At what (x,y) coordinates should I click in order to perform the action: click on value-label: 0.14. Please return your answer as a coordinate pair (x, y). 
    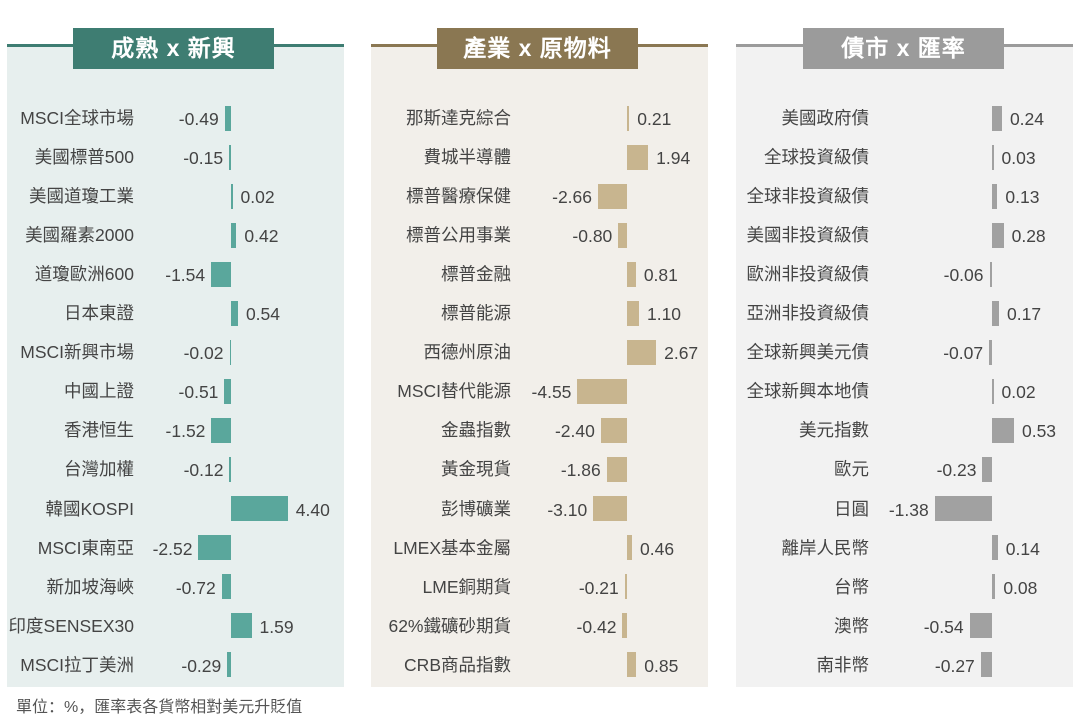
    Looking at the image, I should click on (1022, 548).